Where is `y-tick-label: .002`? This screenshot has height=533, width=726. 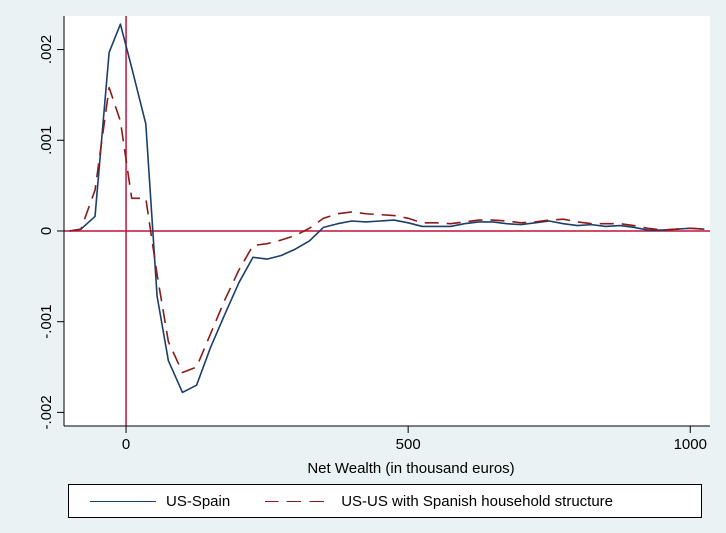 y-tick-label: .002 is located at coordinates (46, 49).